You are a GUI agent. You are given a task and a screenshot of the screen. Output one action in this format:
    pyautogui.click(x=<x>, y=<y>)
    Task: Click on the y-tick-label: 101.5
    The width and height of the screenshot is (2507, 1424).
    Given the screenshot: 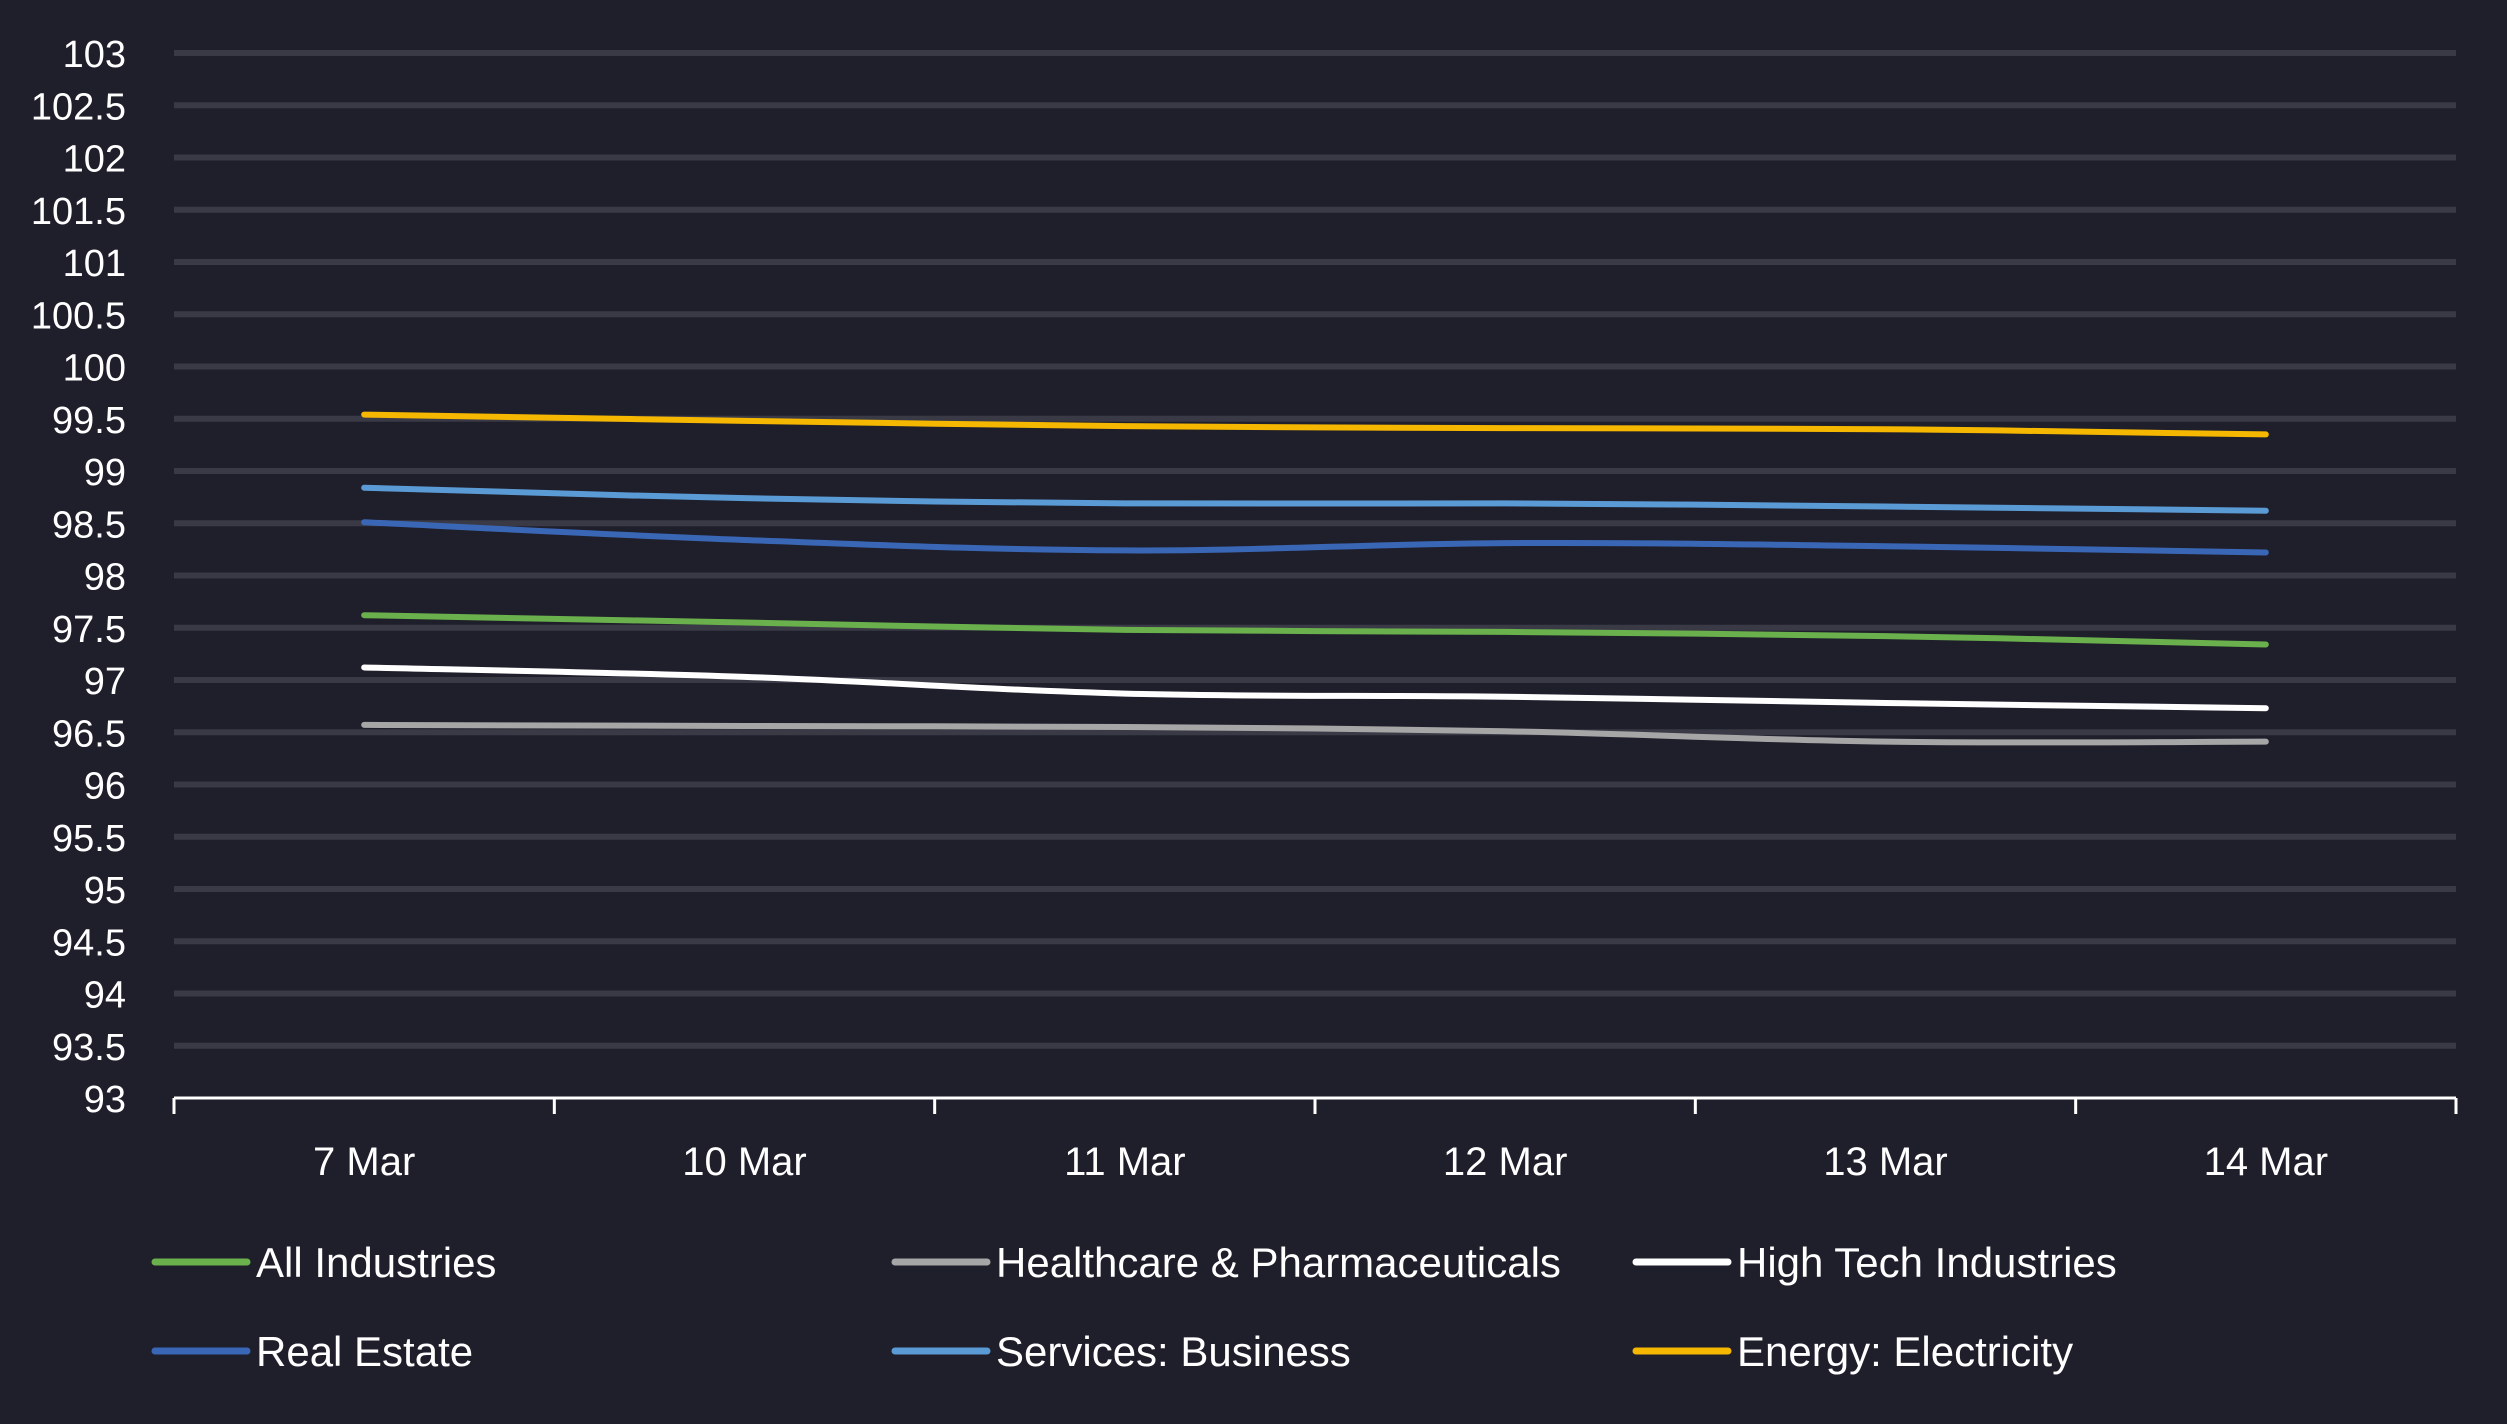 What is the action you would take?
    pyautogui.click(x=78, y=212)
    